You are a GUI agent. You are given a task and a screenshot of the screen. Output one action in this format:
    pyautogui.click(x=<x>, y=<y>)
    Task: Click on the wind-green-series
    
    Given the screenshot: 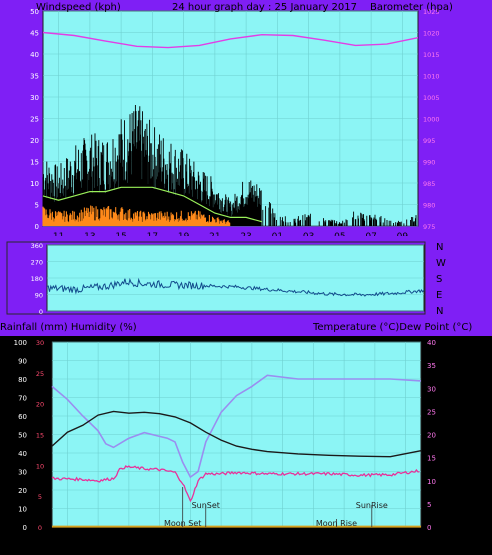 What is the action you would take?
    pyautogui.click(x=152, y=204)
    